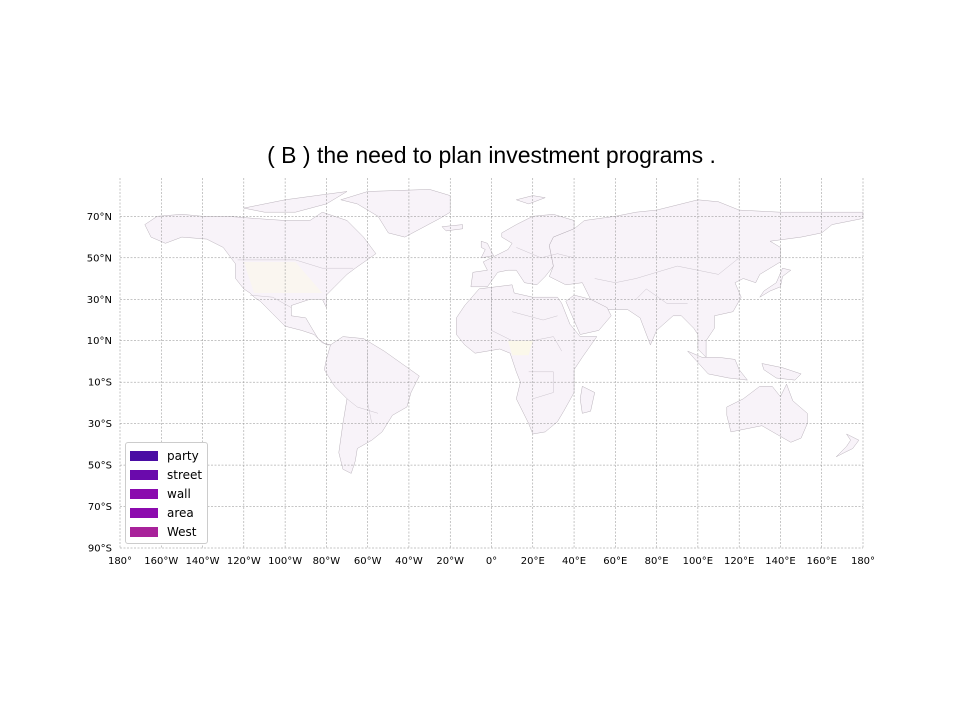 This screenshot has height=720, width=960. What do you see at coordinates (533, 561) in the screenshot?
I see `x-tick-label: 20°E` at bounding box center [533, 561].